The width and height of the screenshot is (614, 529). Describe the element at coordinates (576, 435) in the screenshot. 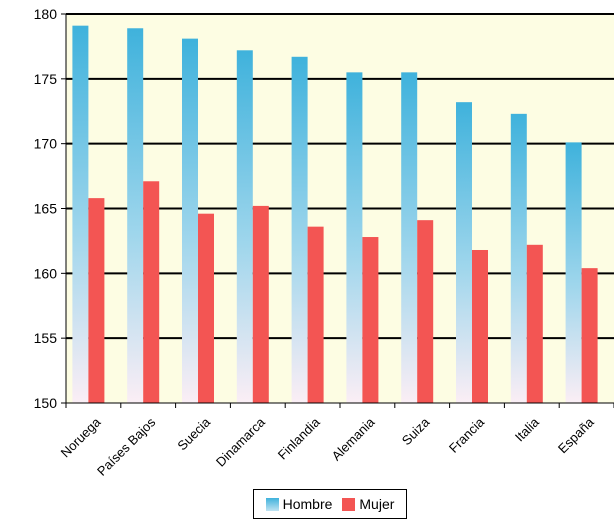

I see `x-tick-label: España` at that location.